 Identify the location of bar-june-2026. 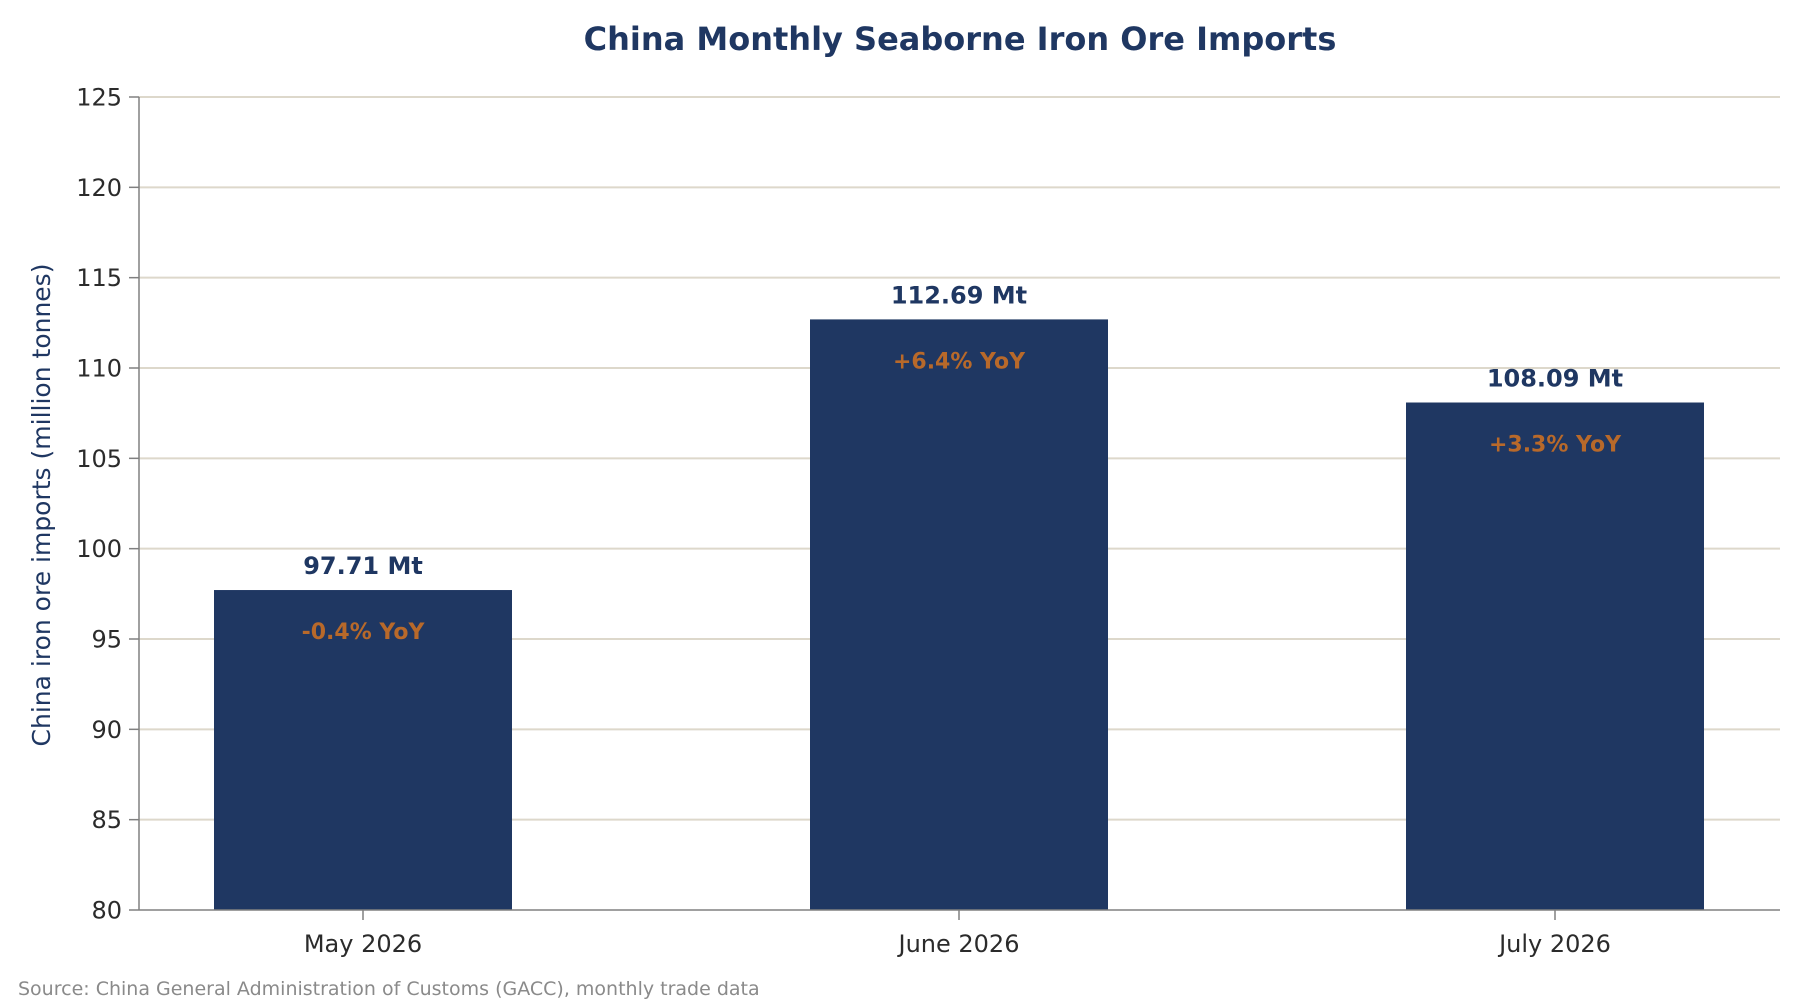
(959, 615).